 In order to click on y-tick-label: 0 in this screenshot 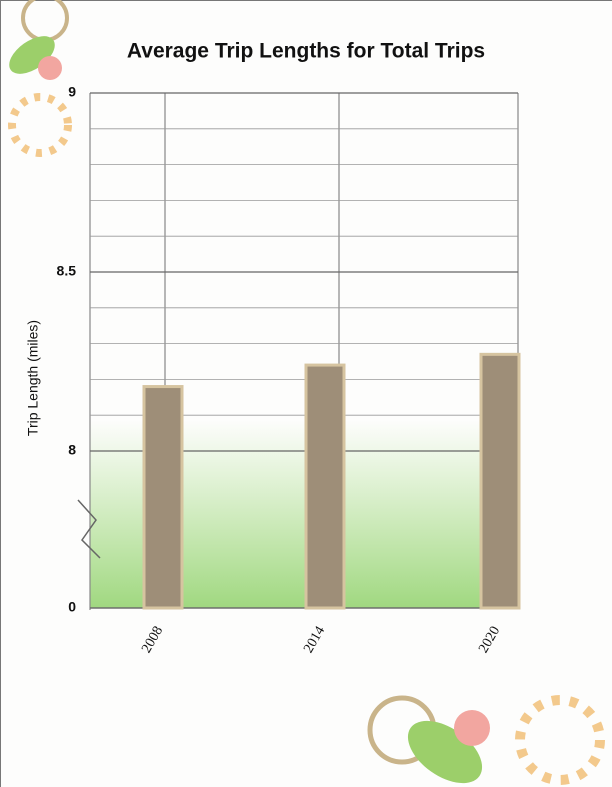, I will do `click(72, 607)`.